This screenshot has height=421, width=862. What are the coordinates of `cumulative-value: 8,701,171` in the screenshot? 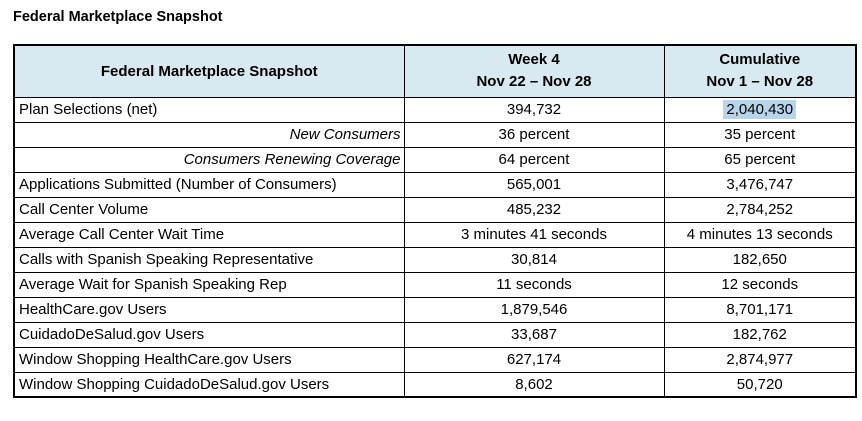 It's located at (760, 309).